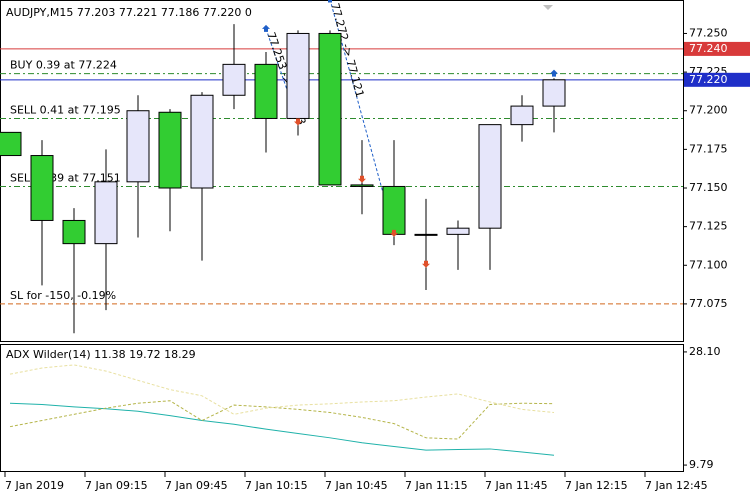 Image resolution: width=750 pixels, height=500 pixels. I want to click on x-tick-label: 7 Jan 11:15, so click(436, 485).